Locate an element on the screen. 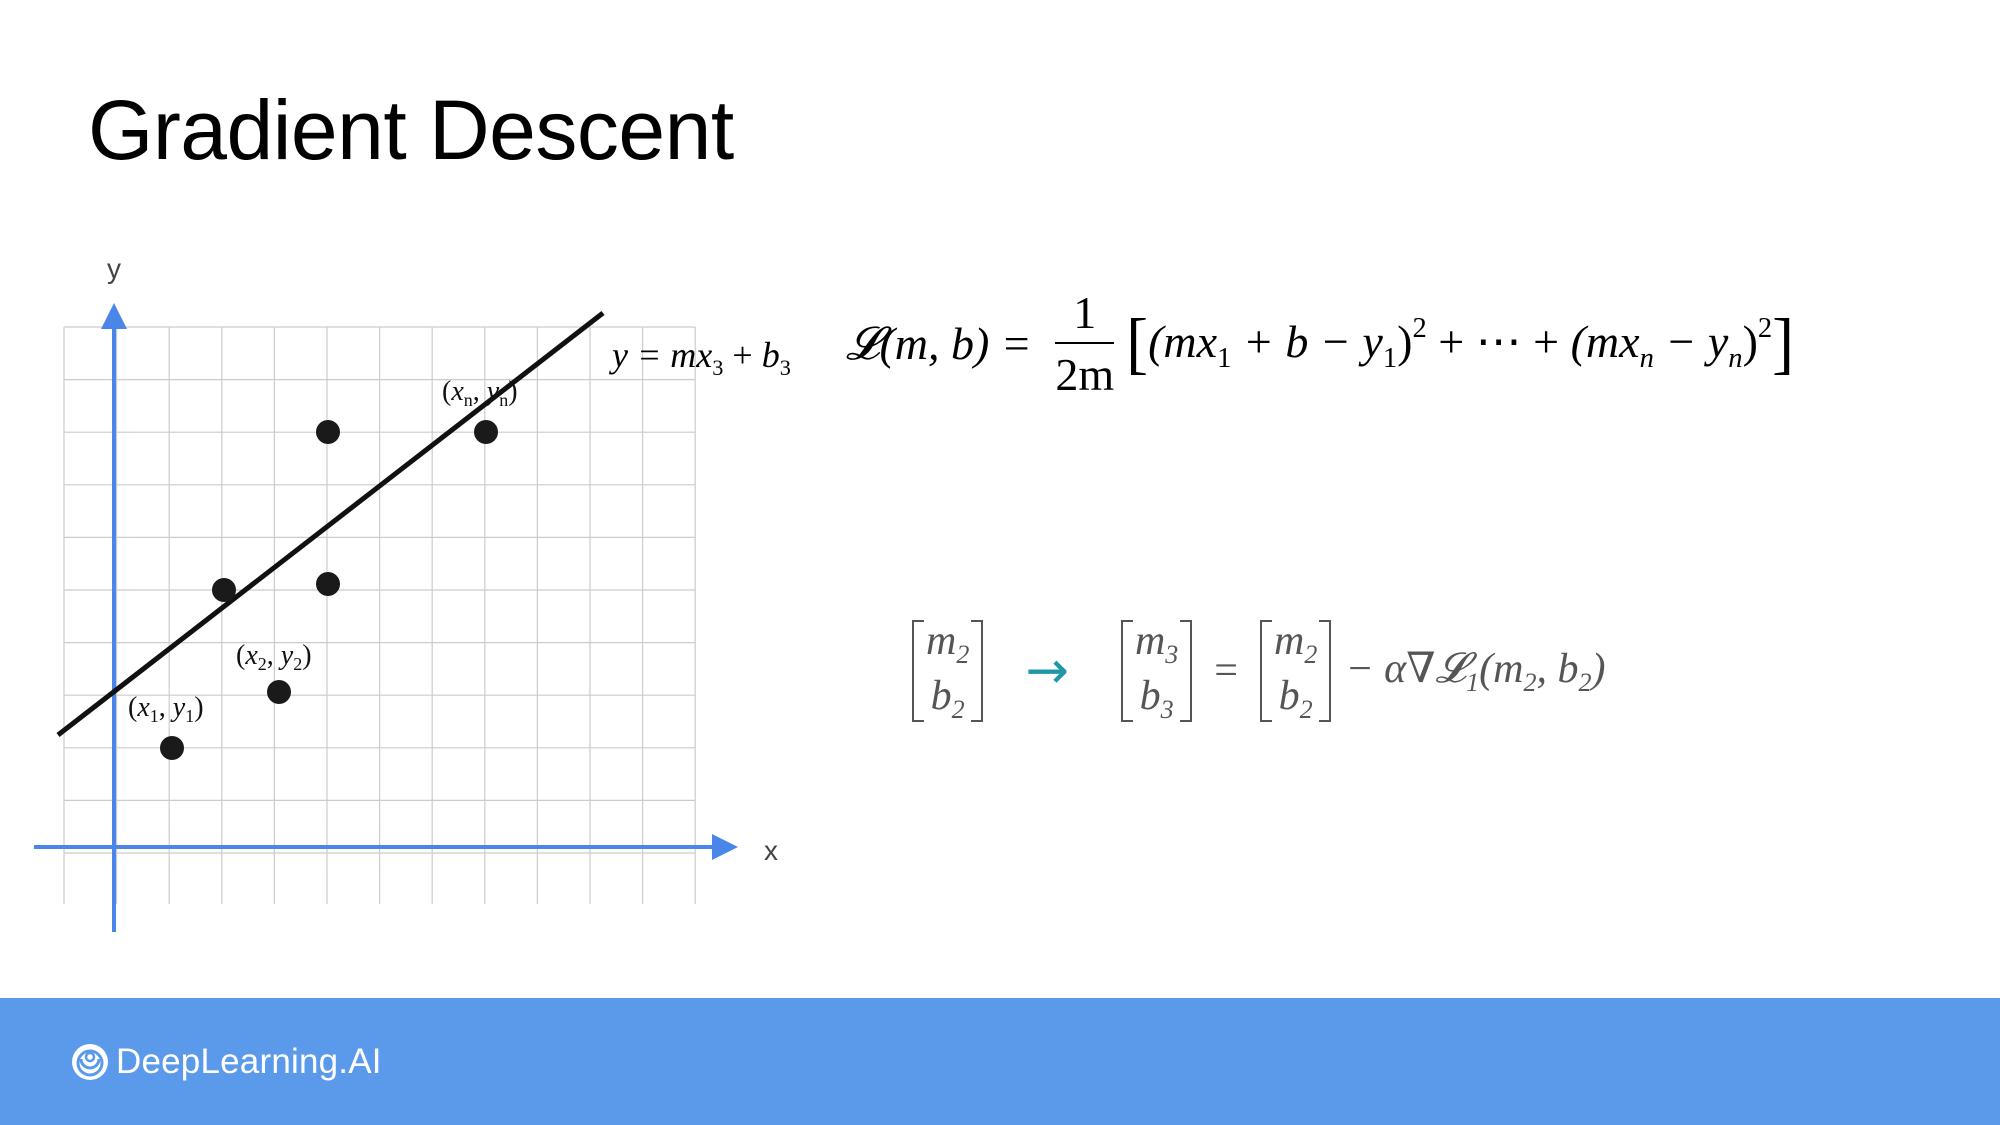  y-axis-arrowhead is located at coordinates (114, 316).